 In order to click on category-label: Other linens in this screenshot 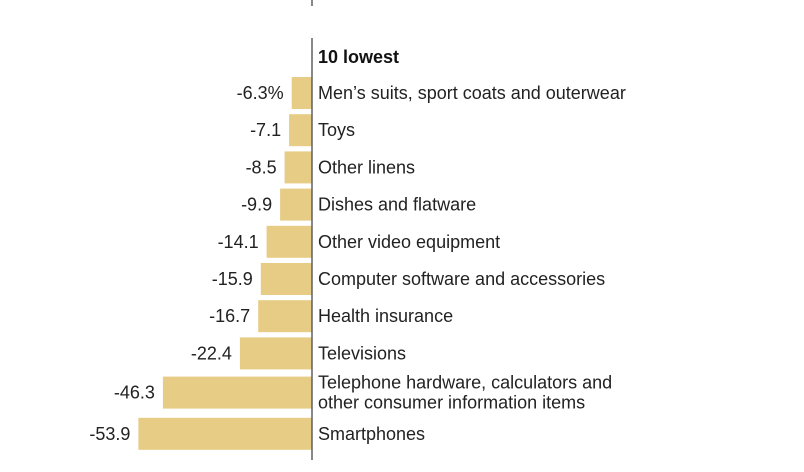, I will do `click(366, 167)`.